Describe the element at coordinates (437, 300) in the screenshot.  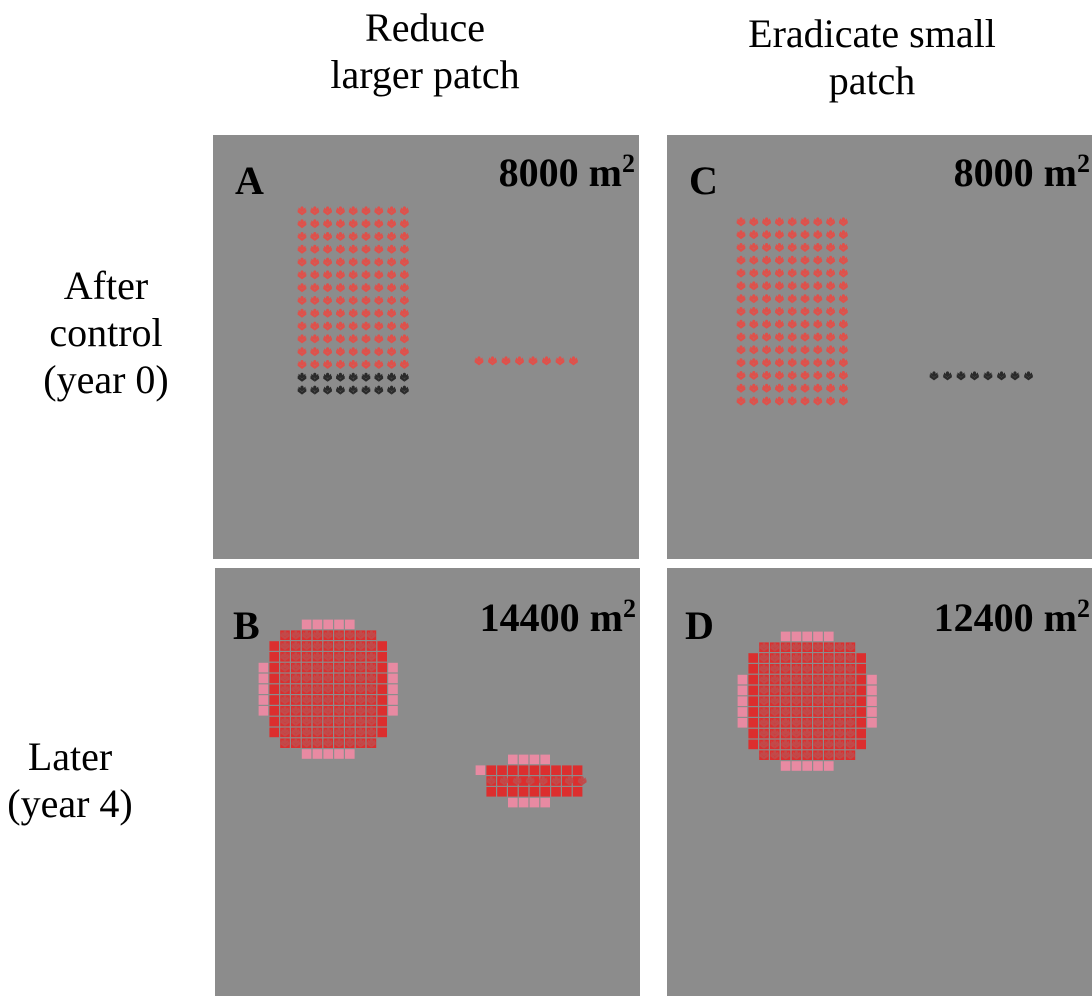
I see `panel-a-map` at that location.